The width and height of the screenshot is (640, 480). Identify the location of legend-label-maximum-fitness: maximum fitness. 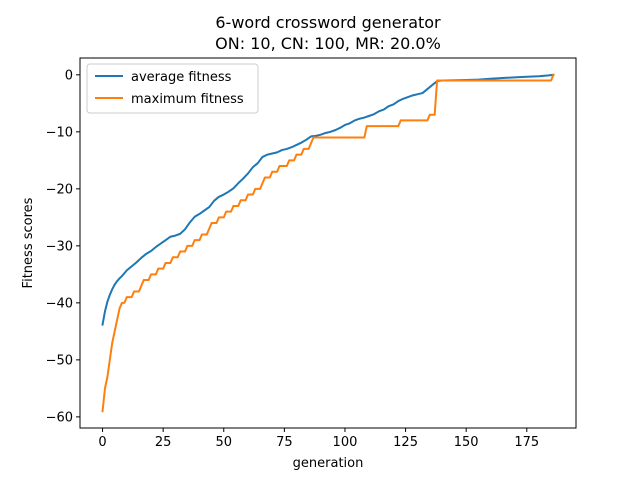
(187, 99).